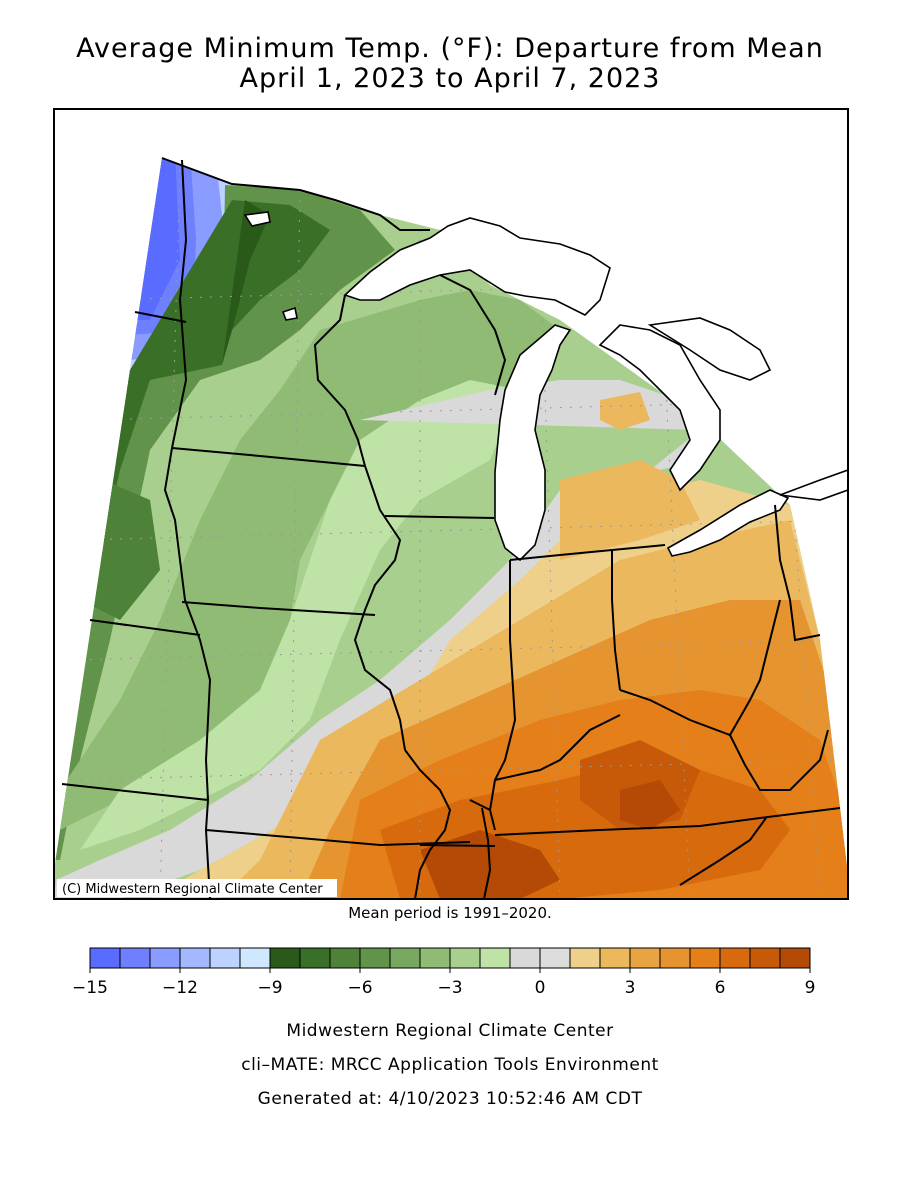  Describe the element at coordinates (379, 630) in the screenshot. I see `border-ia-il` at that location.